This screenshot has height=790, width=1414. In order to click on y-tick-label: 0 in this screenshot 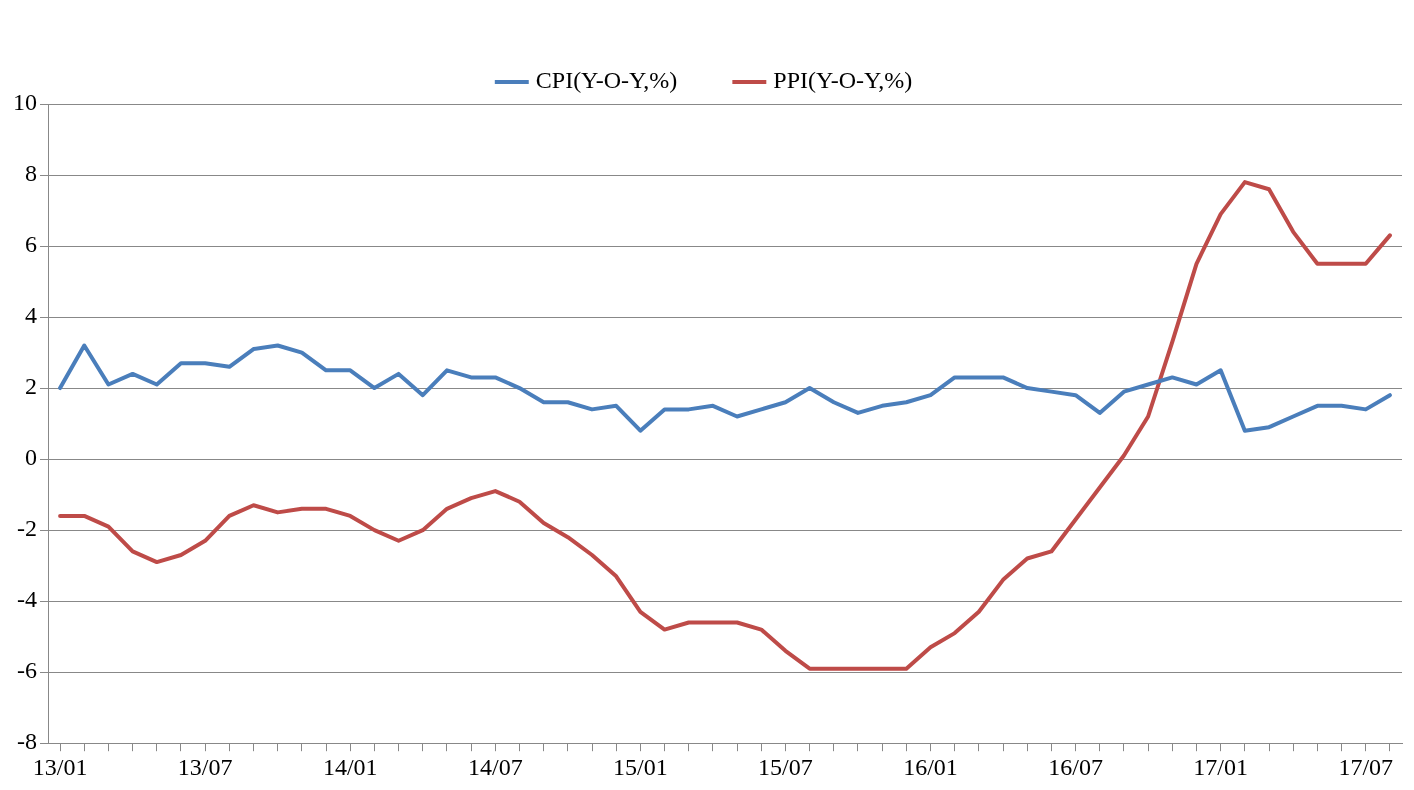, I will do `click(31, 457)`.